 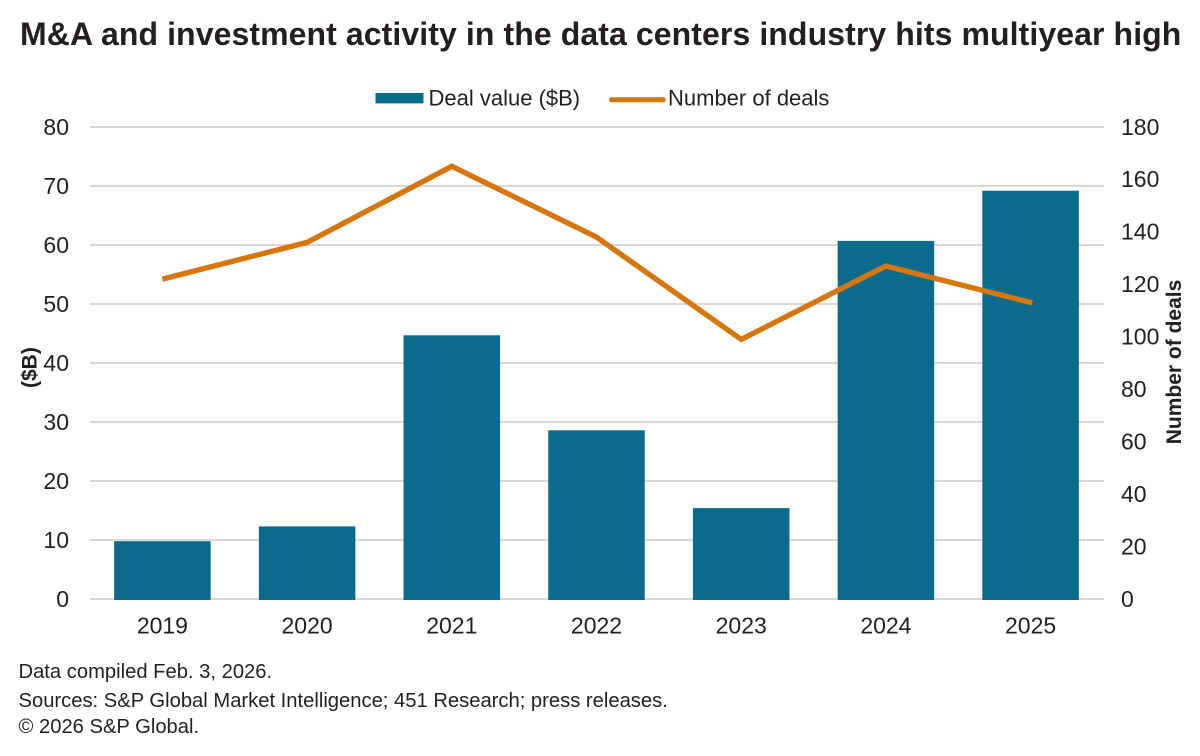 What do you see at coordinates (505, 98) in the screenshot?
I see `svg-text: Deal value ($B)` at bounding box center [505, 98].